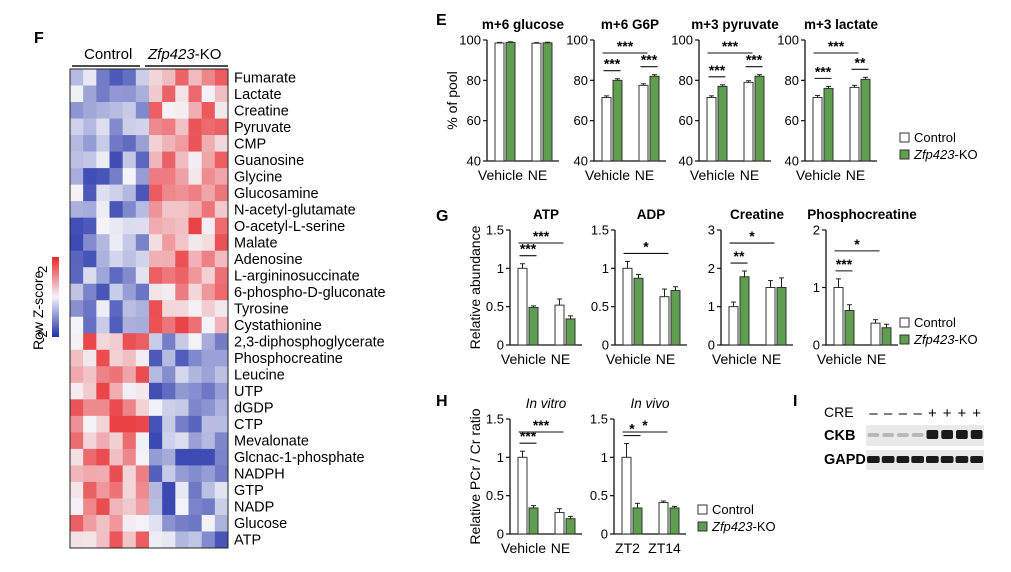 This screenshot has width=1011, height=572. I want to click on y-axis-label: % of pool, so click(452, 100).